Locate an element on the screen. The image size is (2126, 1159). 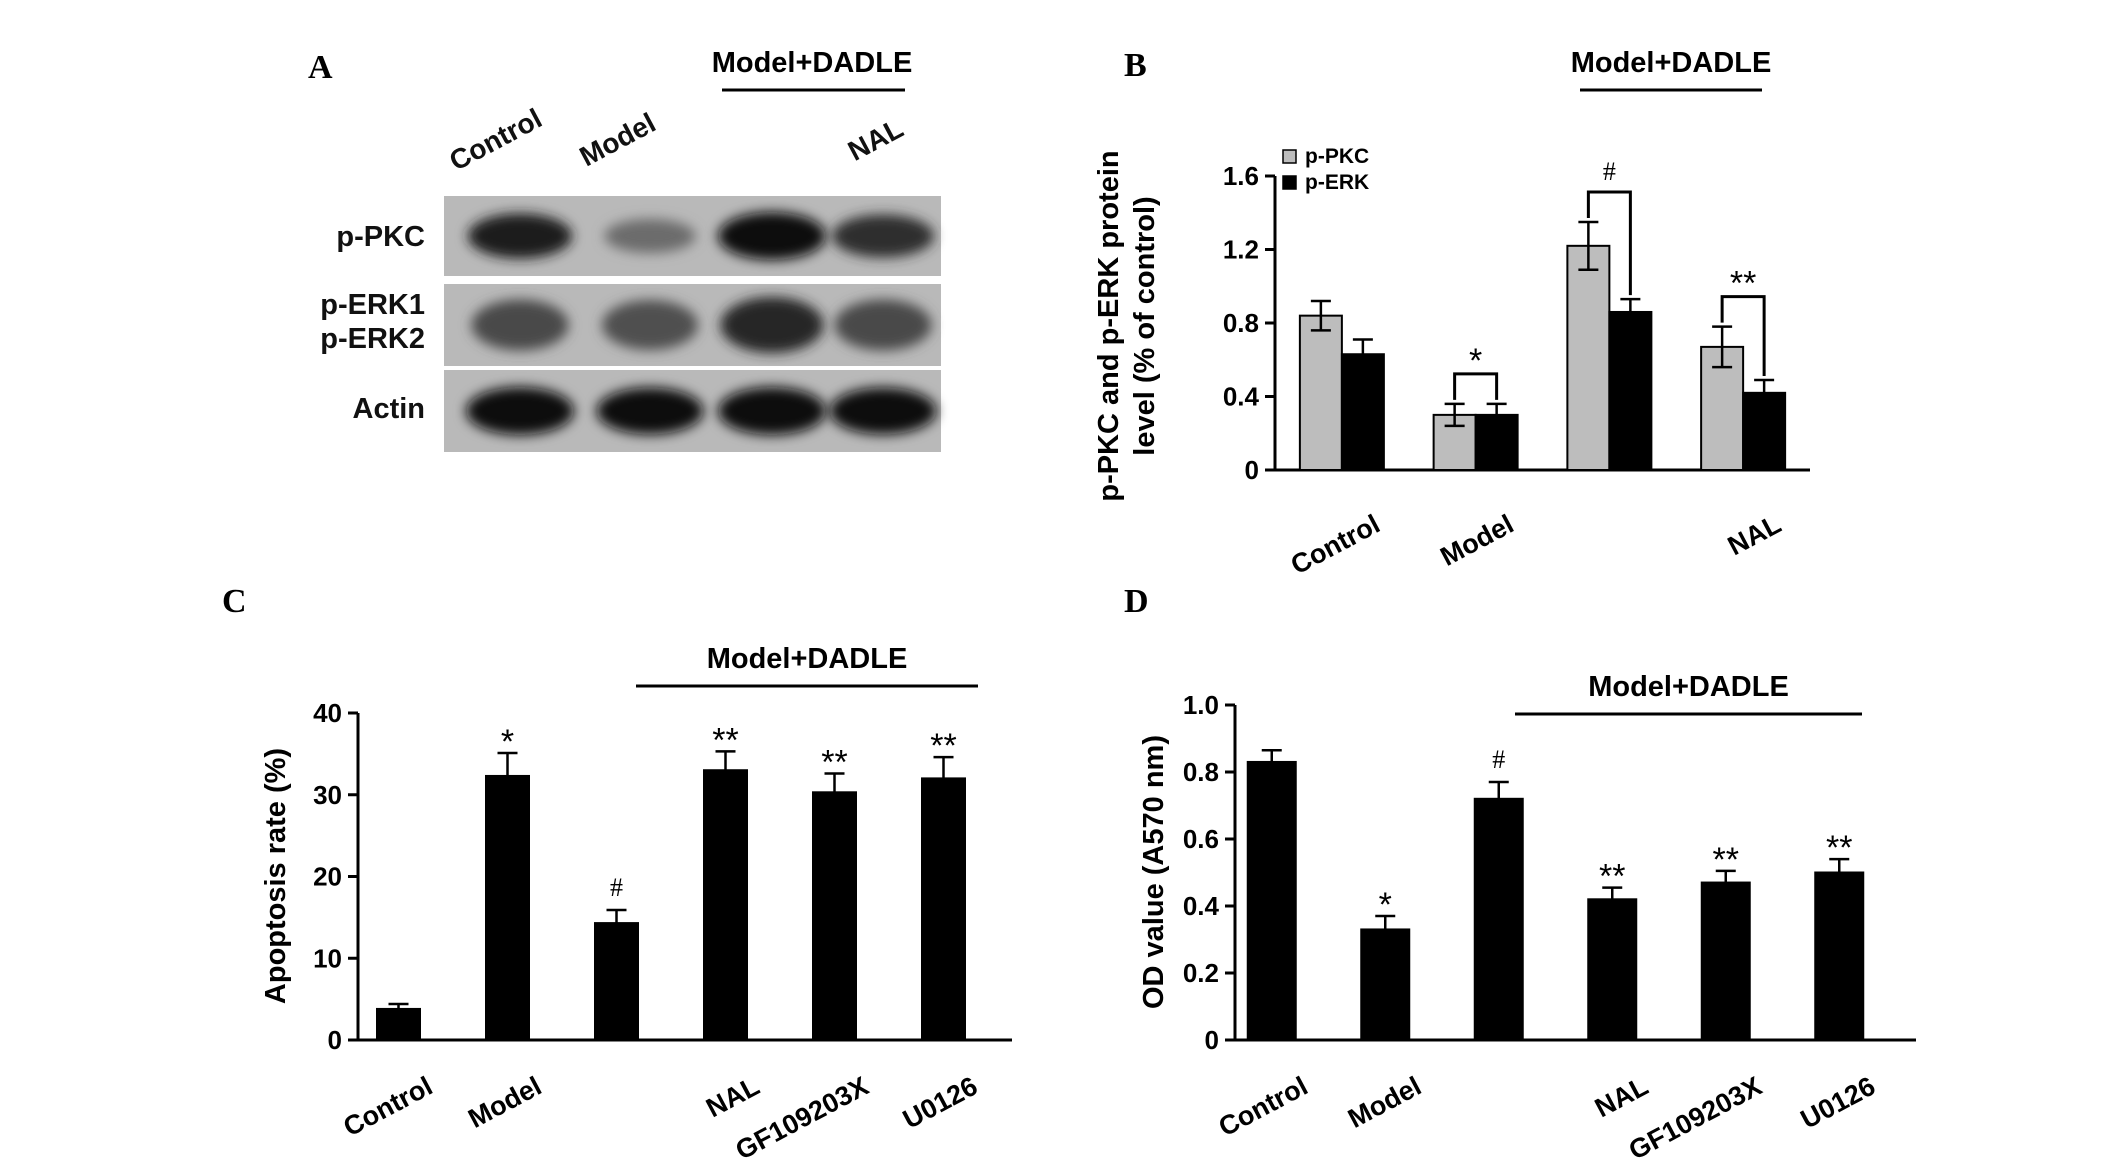
blot-lane-label: Control is located at coordinates (495, 140).